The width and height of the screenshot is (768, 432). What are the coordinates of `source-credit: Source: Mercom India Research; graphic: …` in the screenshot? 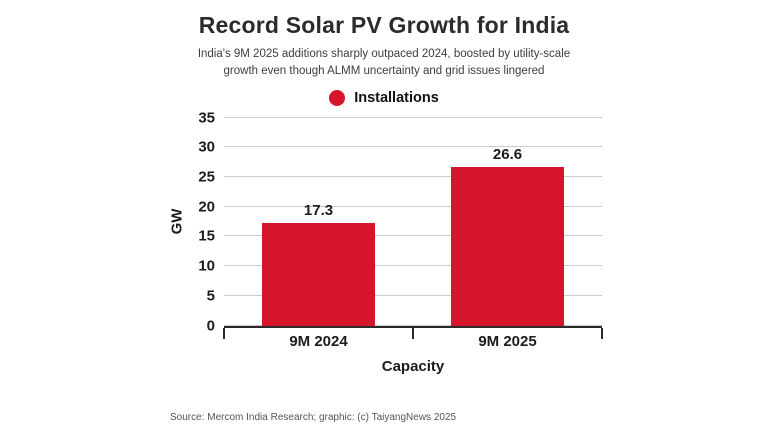 It's located at (313, 417).